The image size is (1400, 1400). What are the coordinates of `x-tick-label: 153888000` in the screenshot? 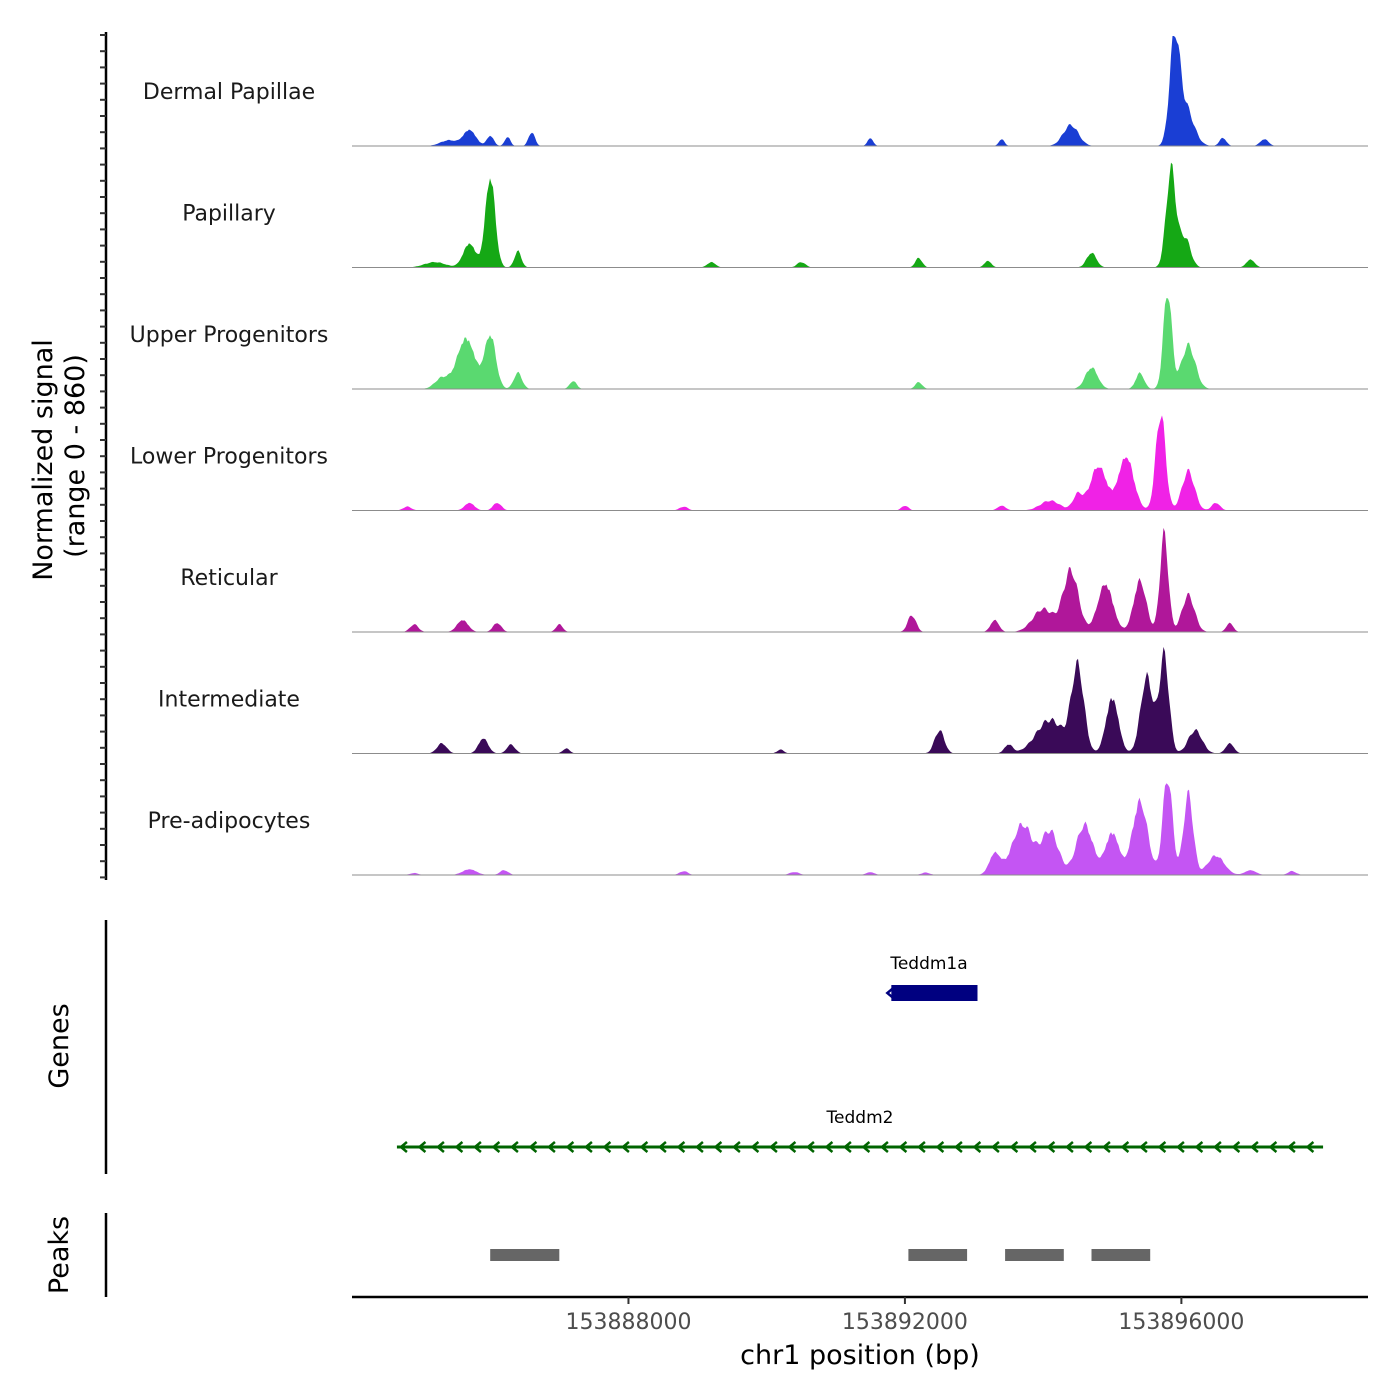 It's located at (628, 1322).